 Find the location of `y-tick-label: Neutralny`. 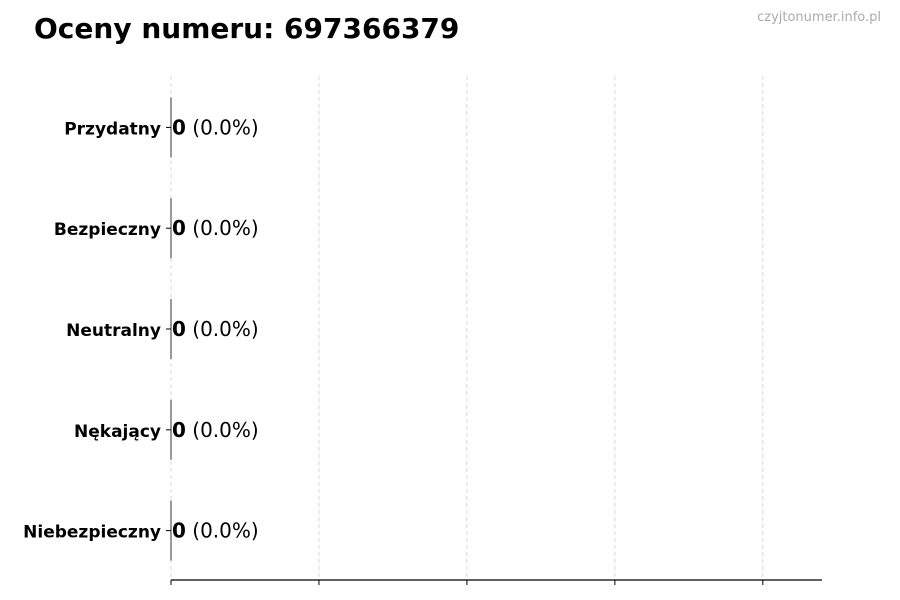

y-tick-label: Neutralny is located at coordinates (113, 331).